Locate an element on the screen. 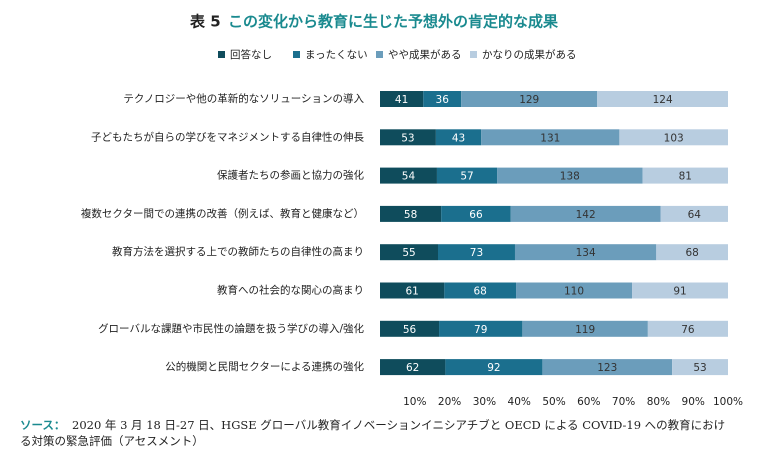  data-label: 119 is located at coordinates (585, 330).